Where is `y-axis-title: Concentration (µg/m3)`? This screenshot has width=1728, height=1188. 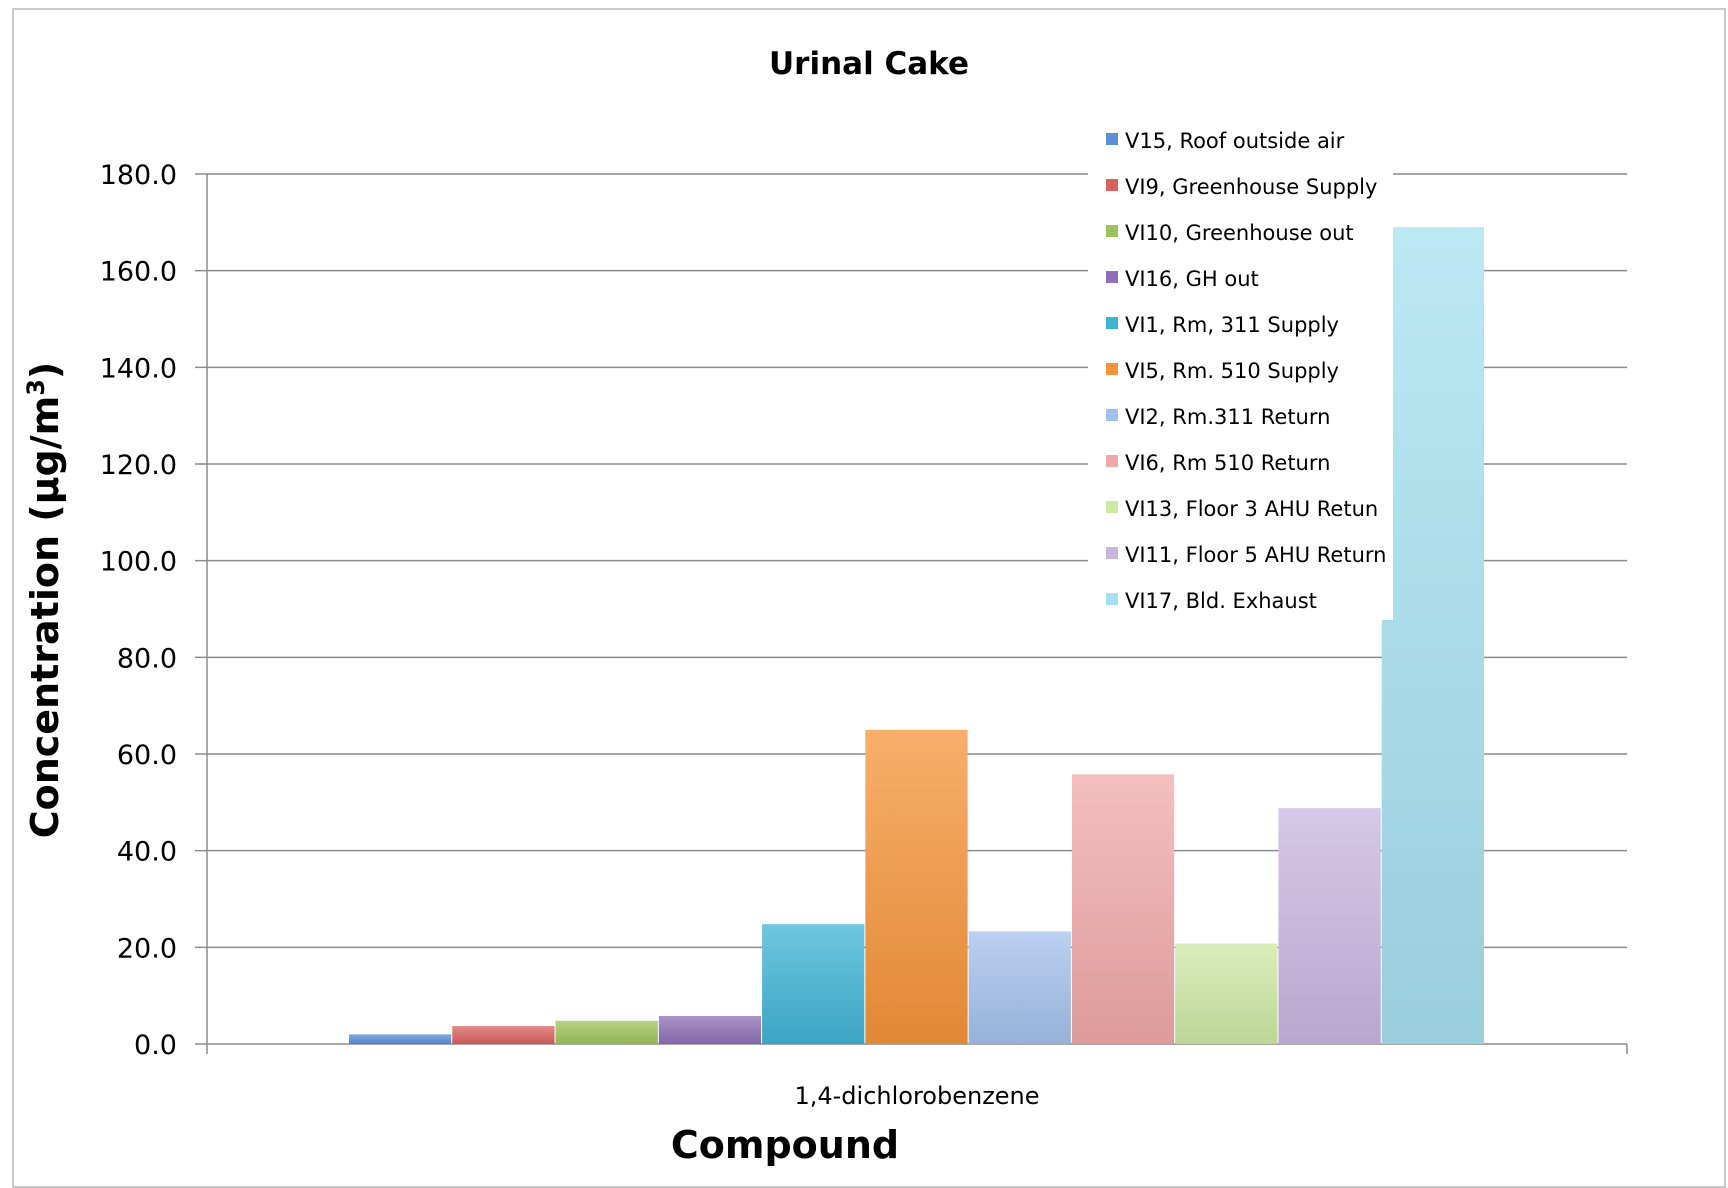 y-axis-title: Concentration (µg/m3) is located at coordinates (44, 600).